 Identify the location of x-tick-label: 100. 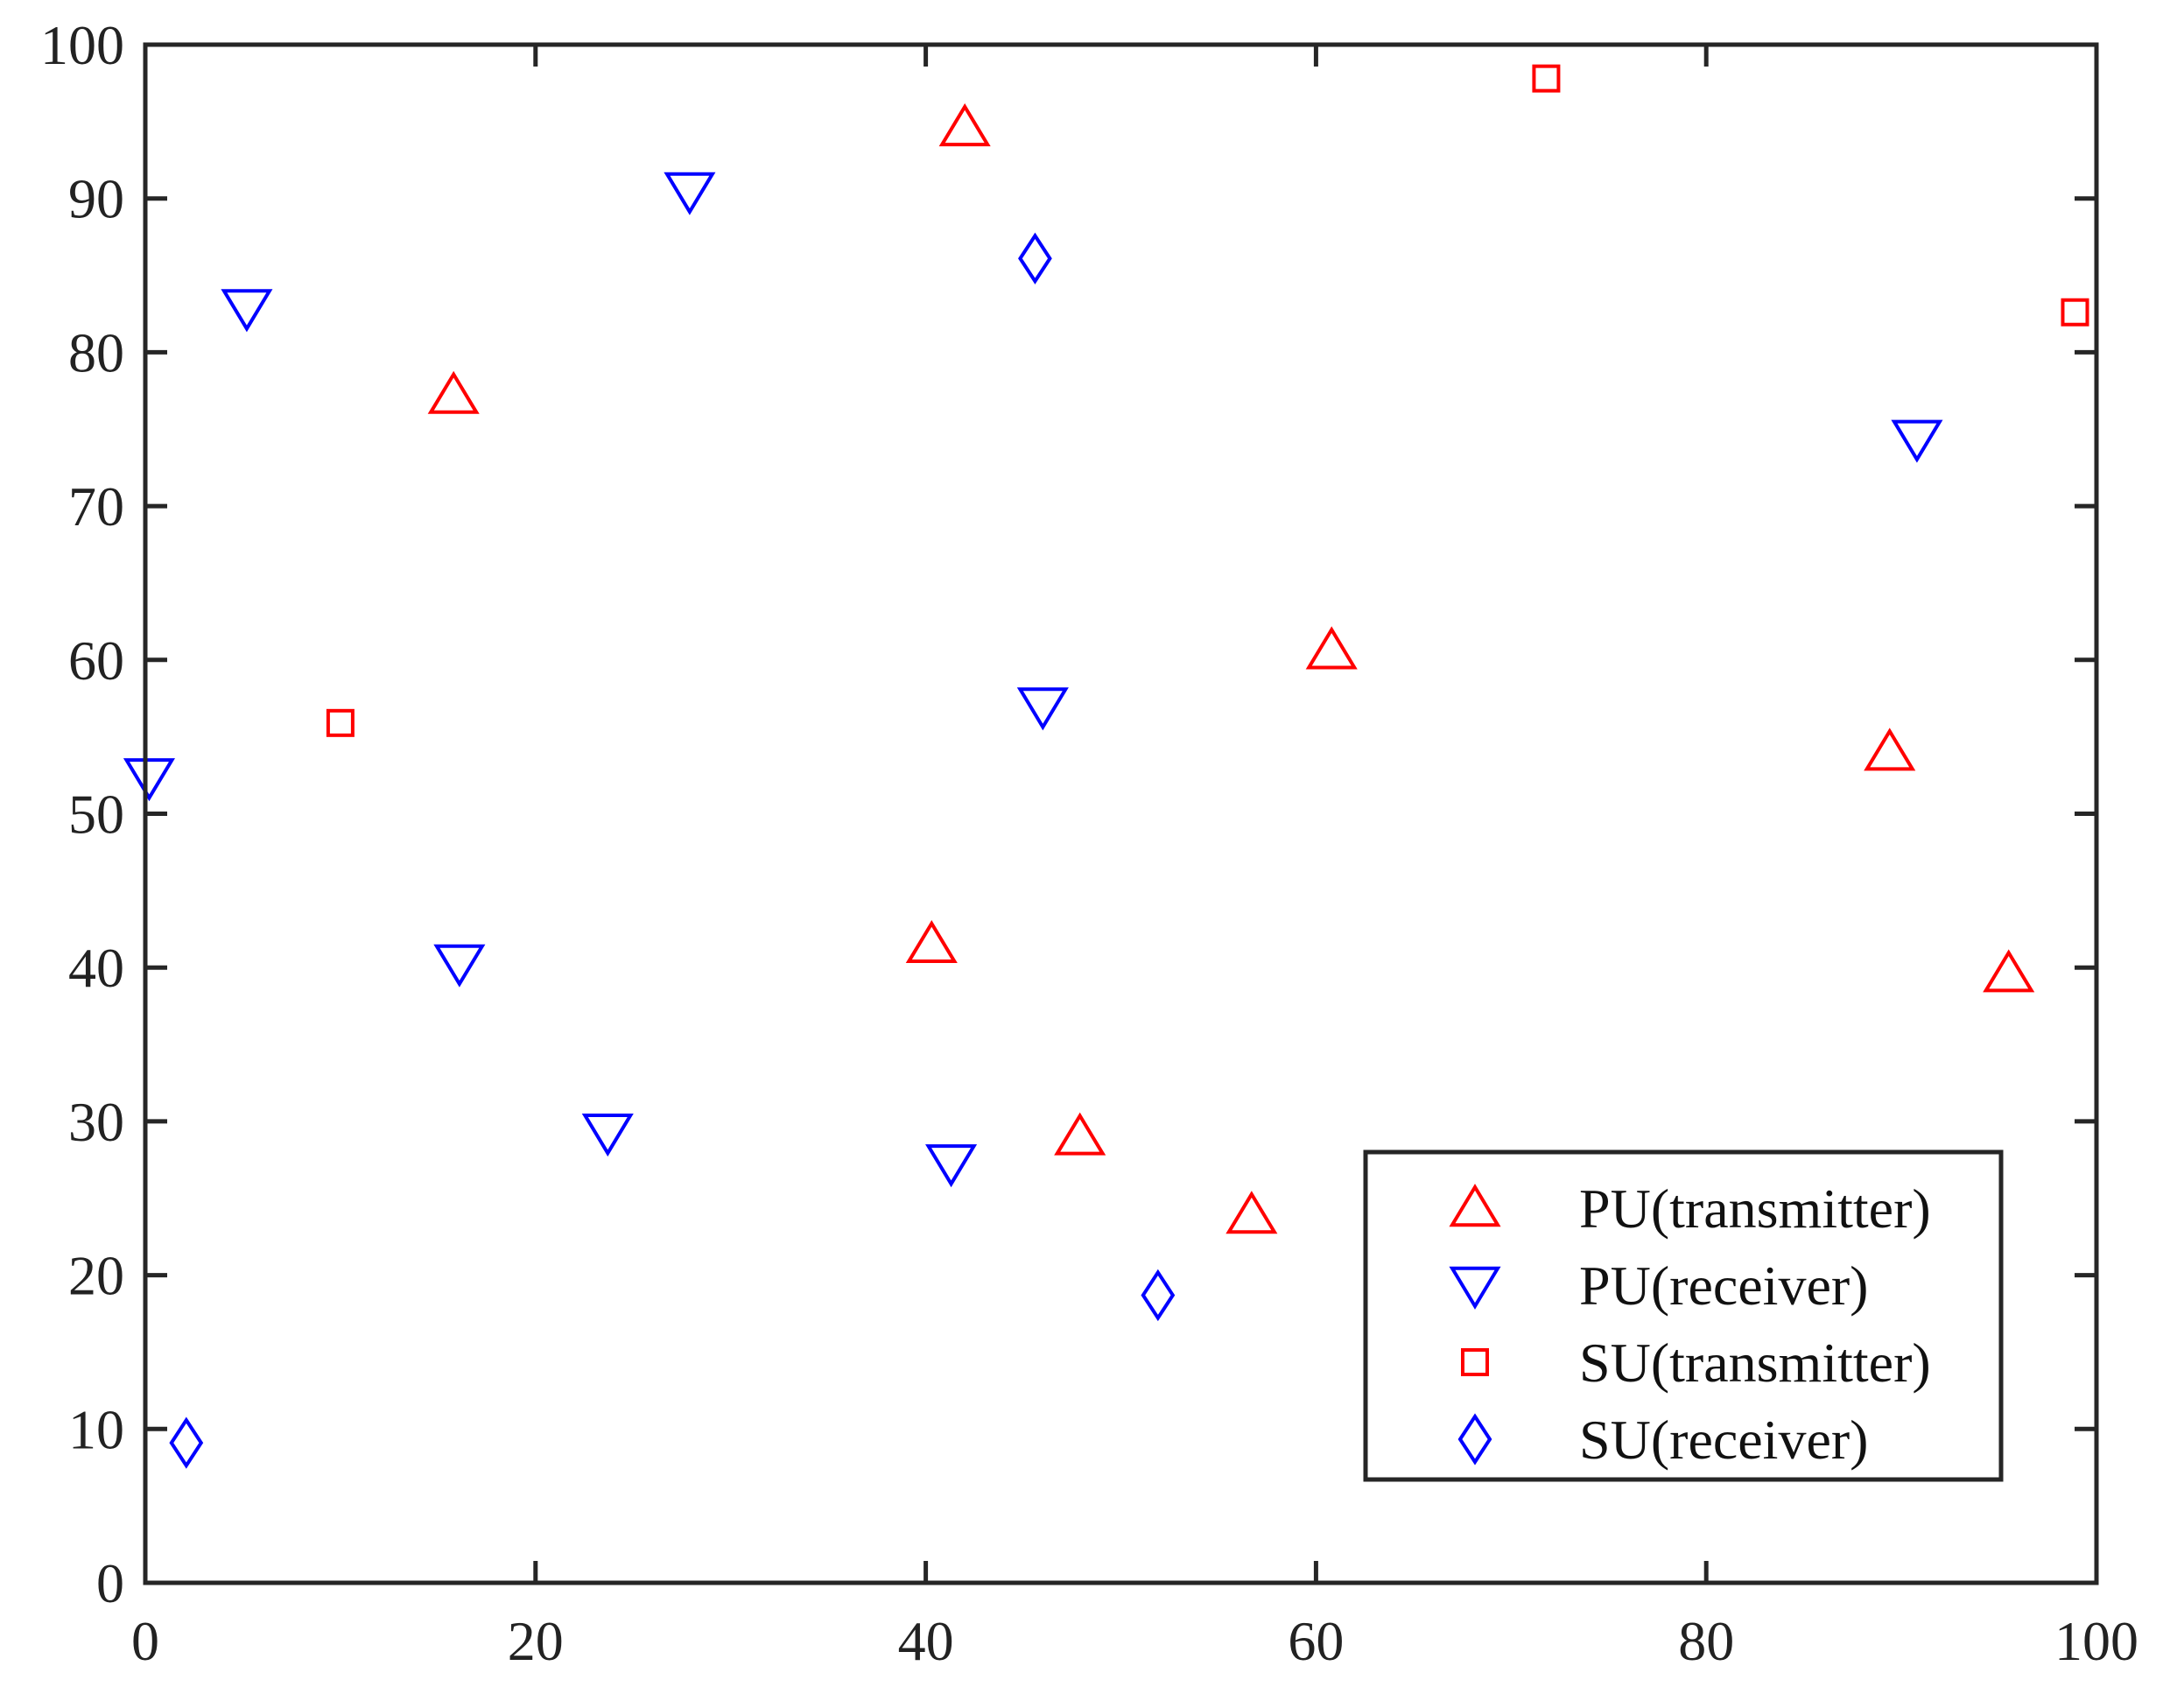
(2096, 1641).